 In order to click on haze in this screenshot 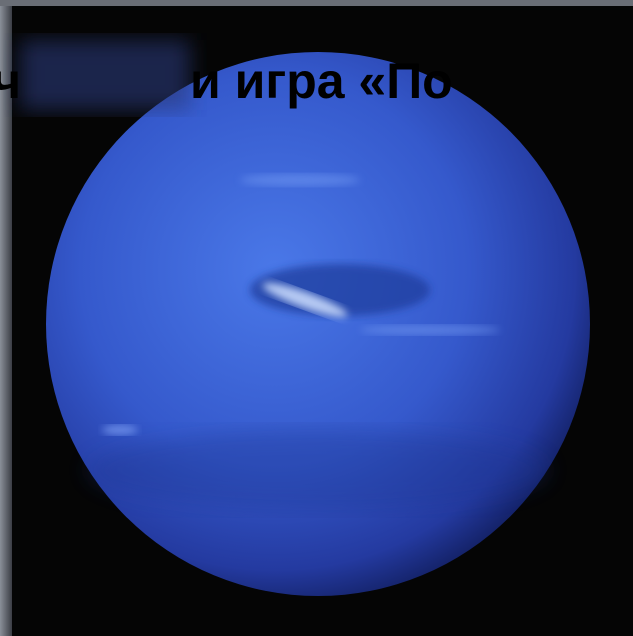, I will do `click(105, 75)`.